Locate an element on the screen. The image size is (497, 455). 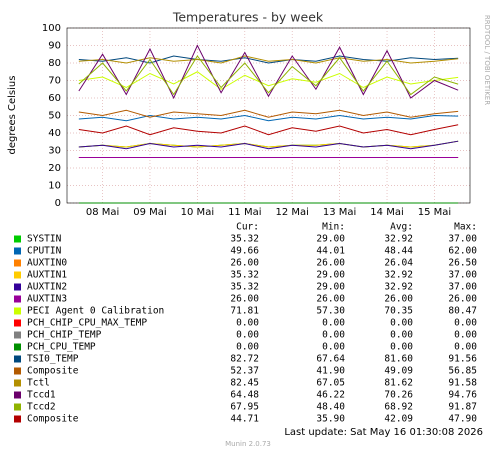
x-tick-label: 12 Mai is located at coordinates (291, 212).